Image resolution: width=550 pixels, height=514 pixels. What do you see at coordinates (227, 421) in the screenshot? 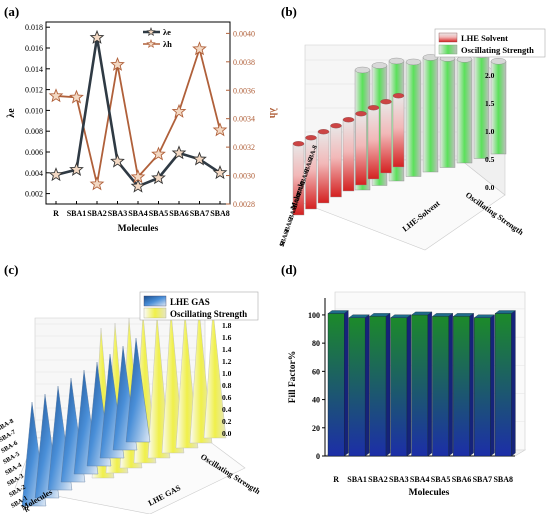
I see `z-tick-label: 0.2` at bounding box center [227, 421].